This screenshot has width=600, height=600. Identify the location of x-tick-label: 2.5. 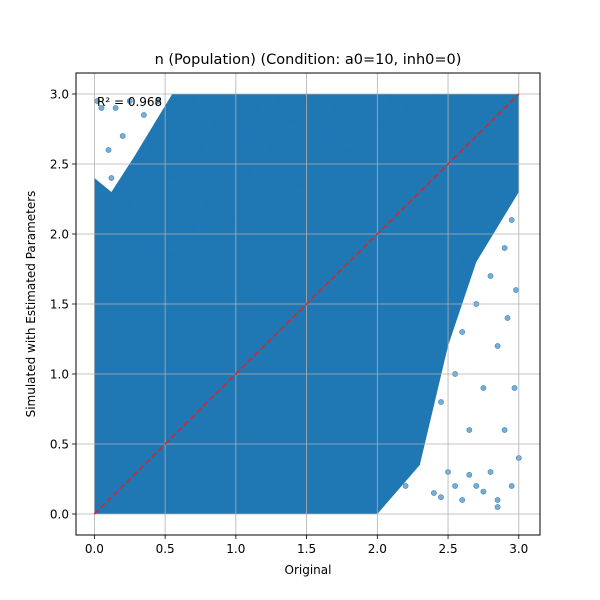
(448, 549).